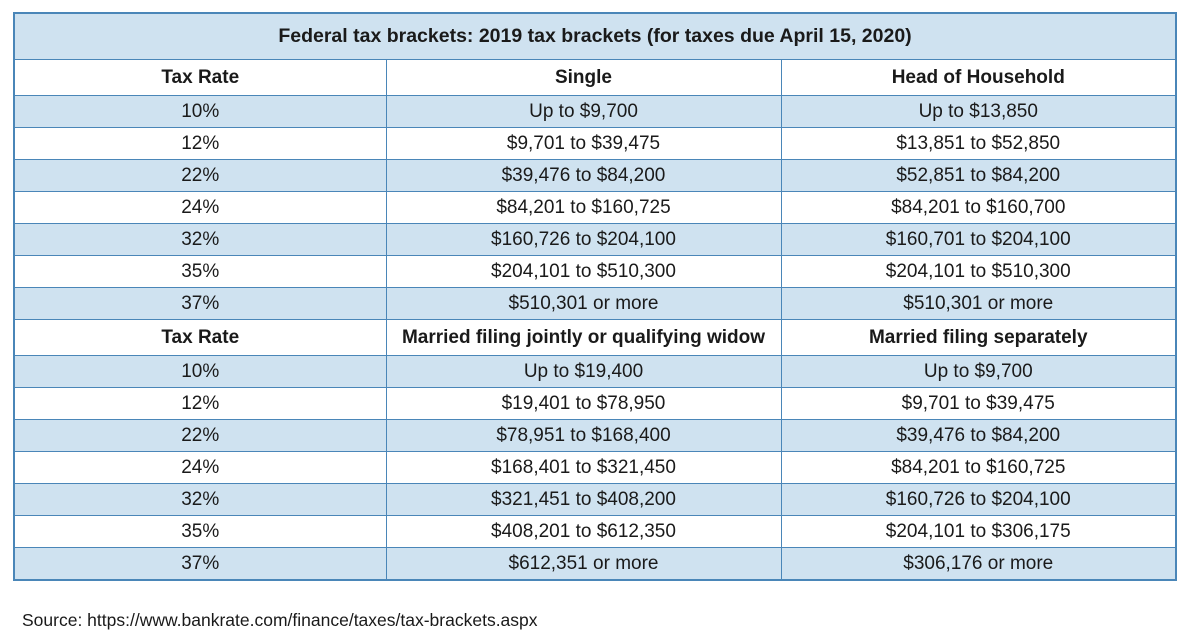  I want to click on table-row: 12% $9,701 to $39,475 $13,851 to $52,850, so click(595, 143).